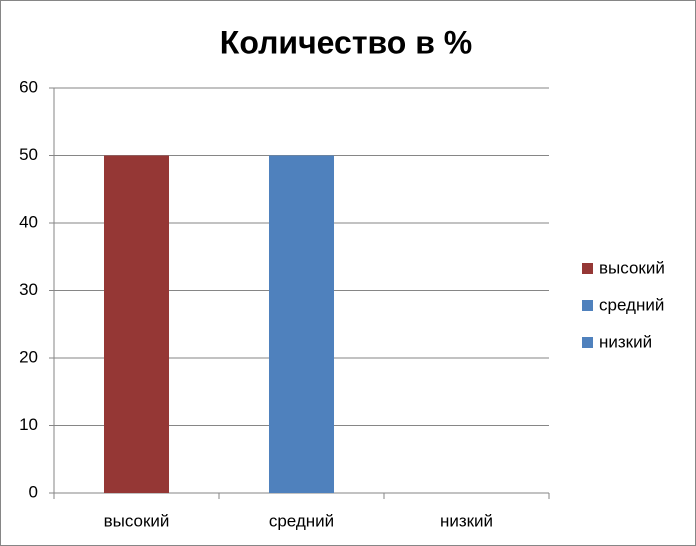 The image size is (696, 546). What do you see at coordinates (28, 424) in the screenshot?
I see `y-tick-label: 10` at bounding box center [28, 424].